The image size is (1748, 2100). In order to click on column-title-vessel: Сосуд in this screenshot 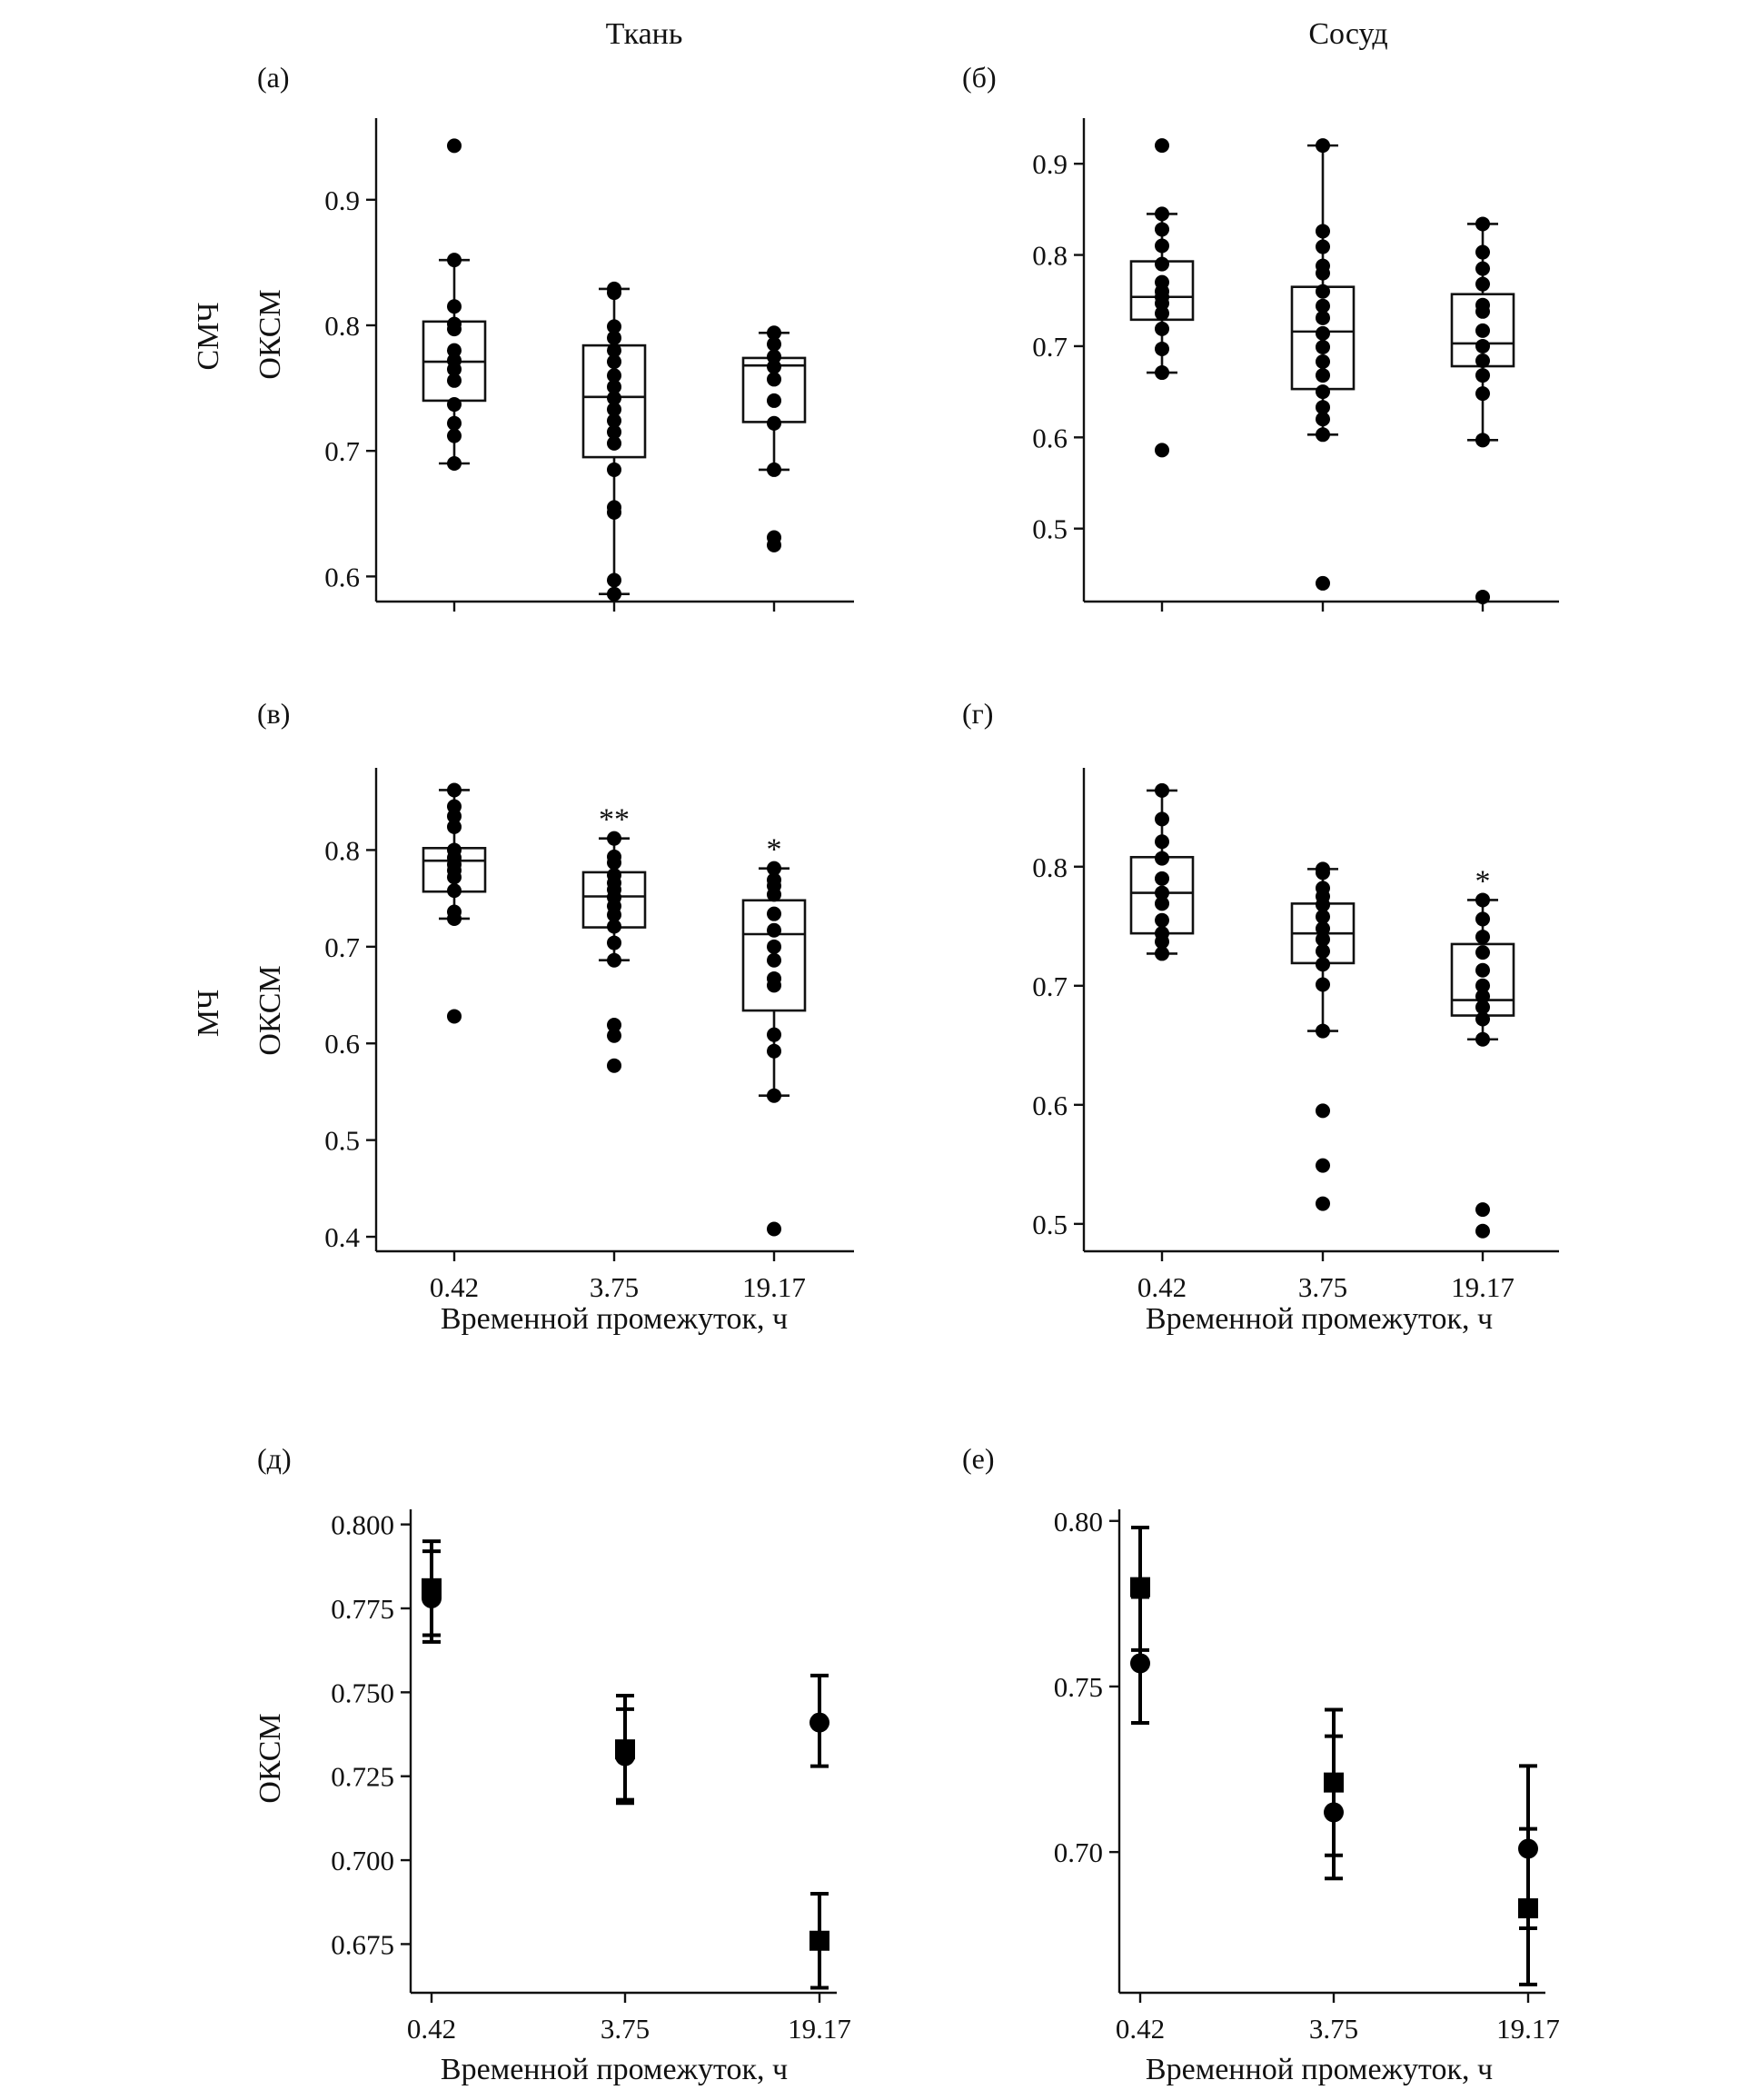, I will do `click(1347, 34)`.